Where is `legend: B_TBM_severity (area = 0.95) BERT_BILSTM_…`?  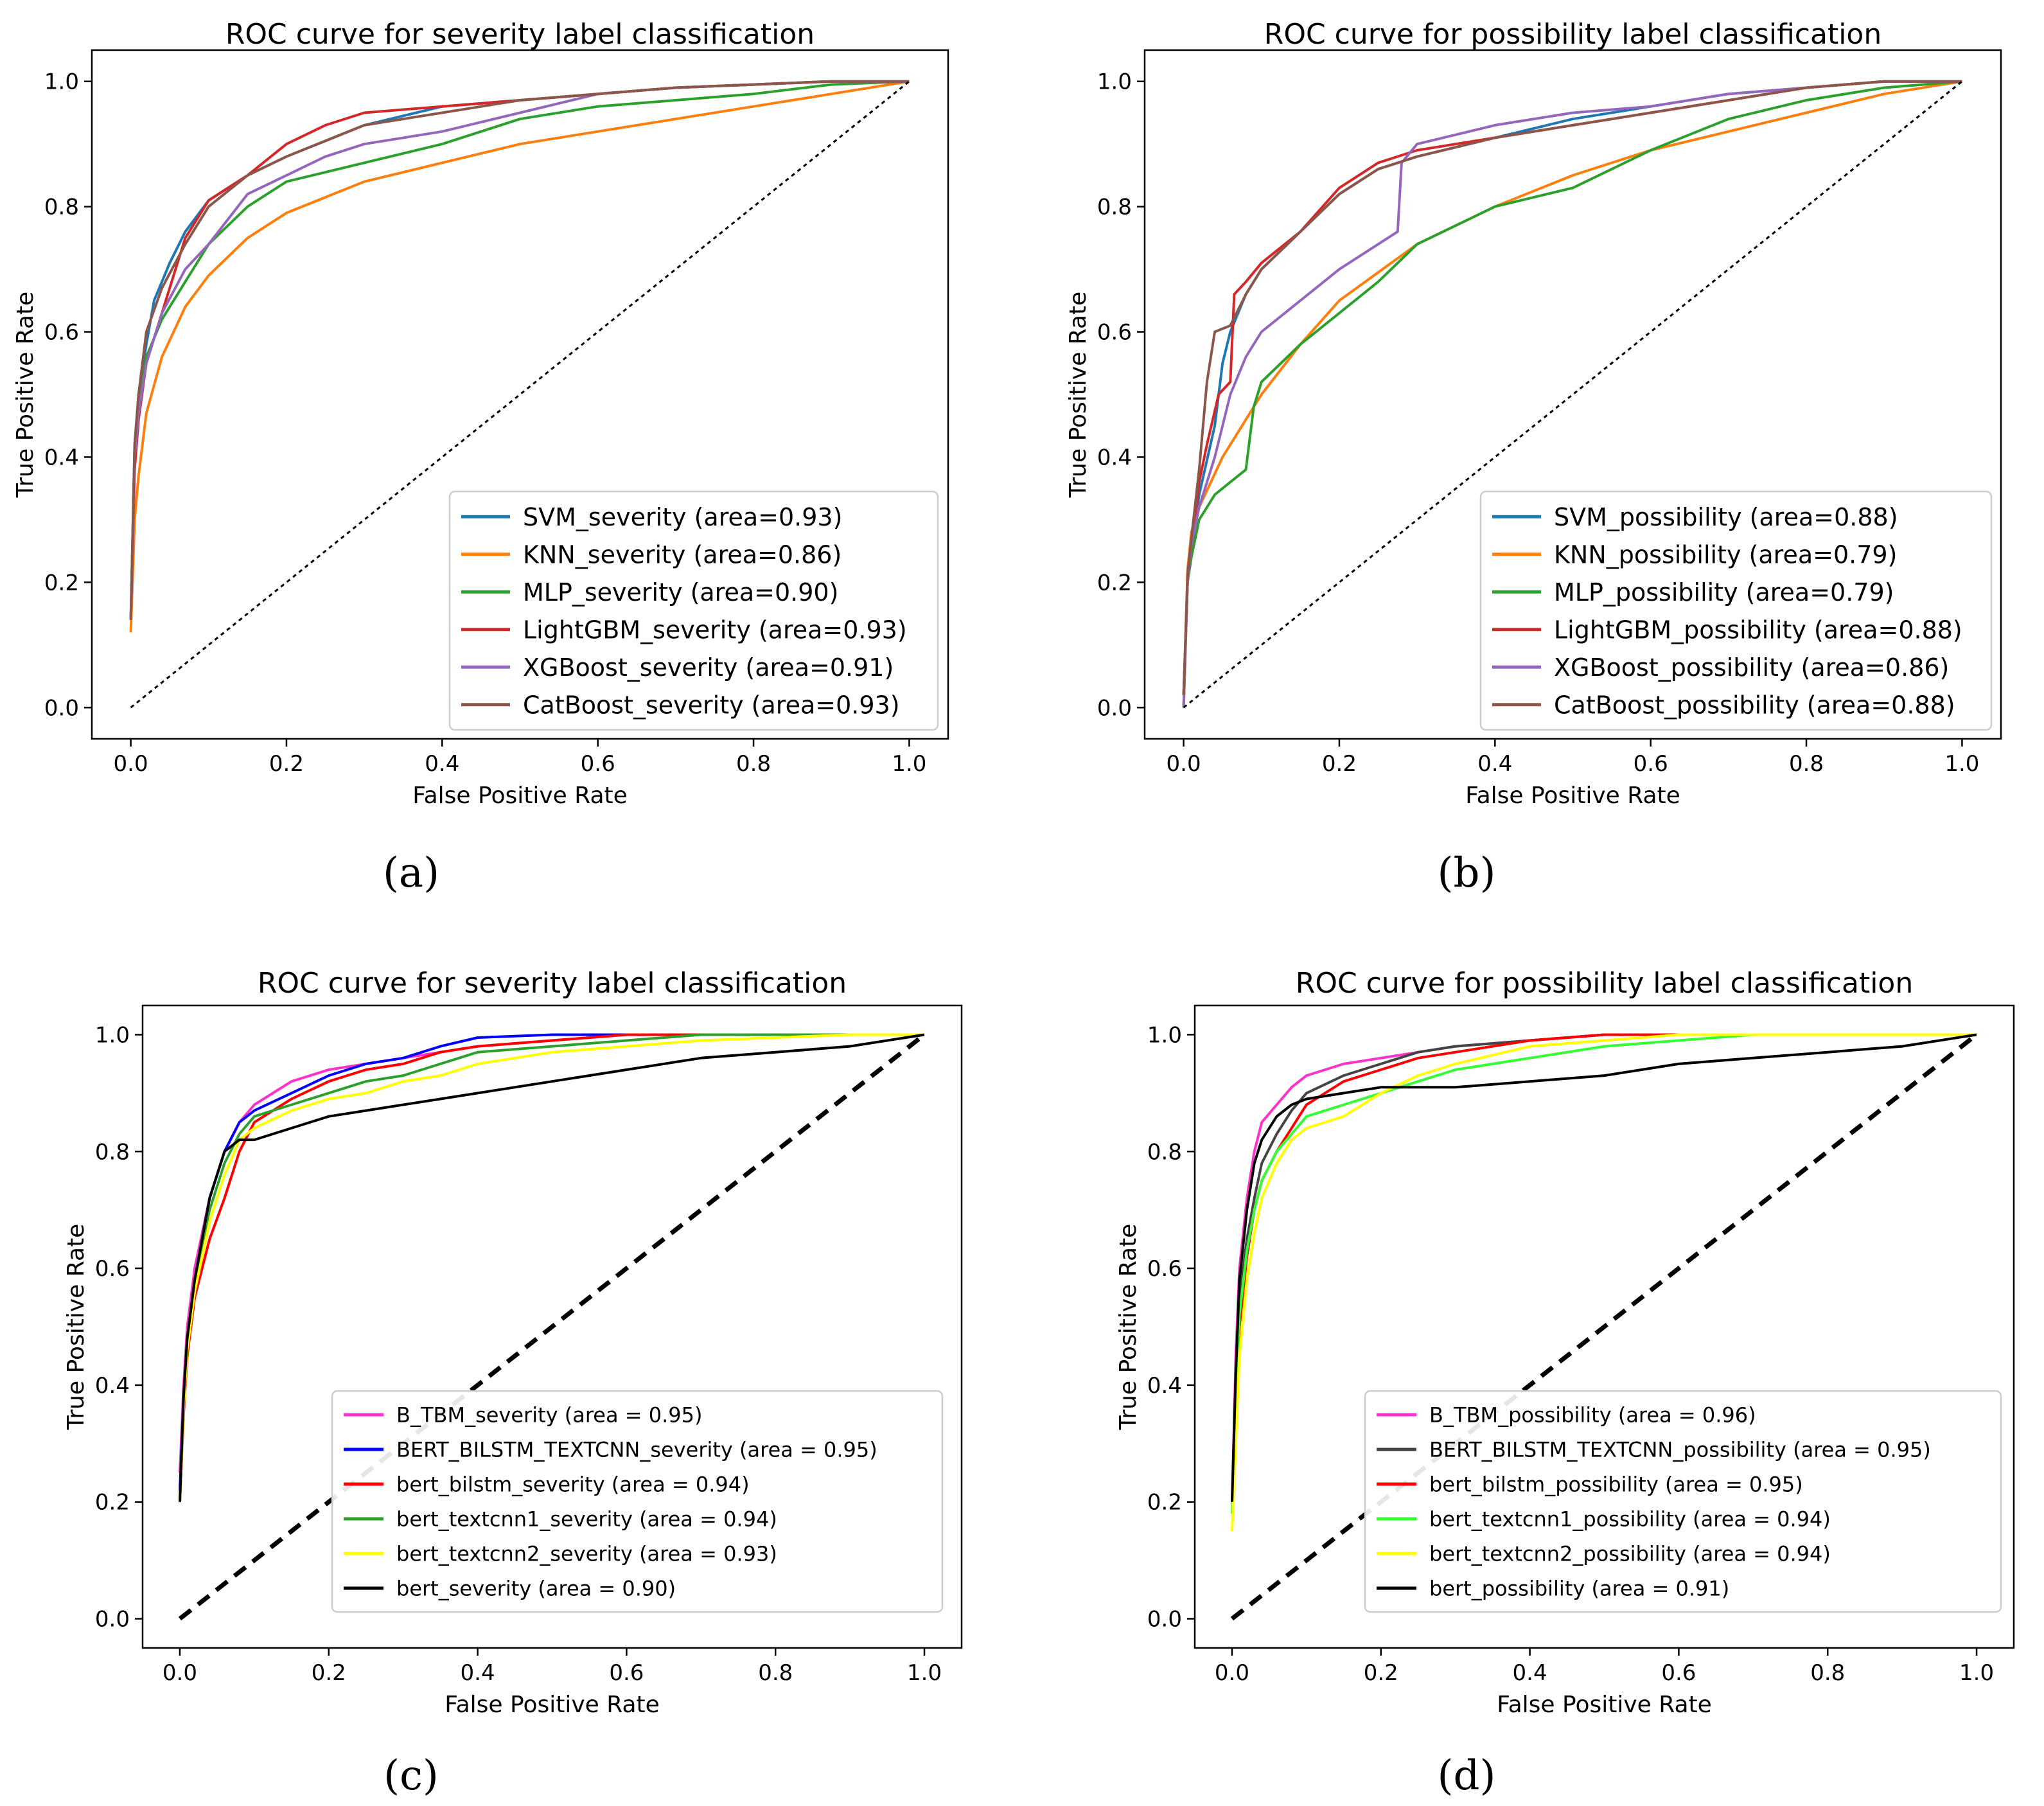
legend: B_TBM_severity (area = 0.95) BERT_BILSTM_… is located at coordinates (637, 1501).